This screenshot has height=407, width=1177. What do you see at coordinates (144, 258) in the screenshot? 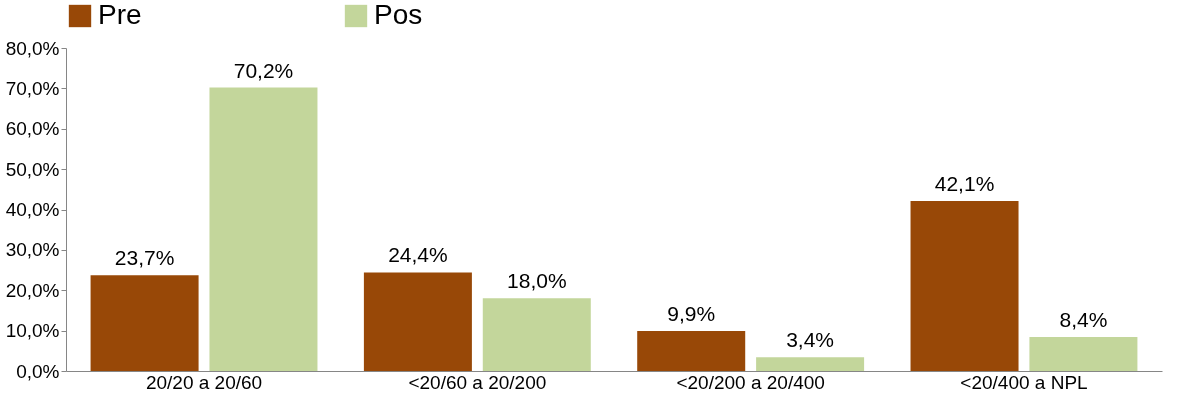
I see `data-label: 23,7%` at bounding box center [144, 258].